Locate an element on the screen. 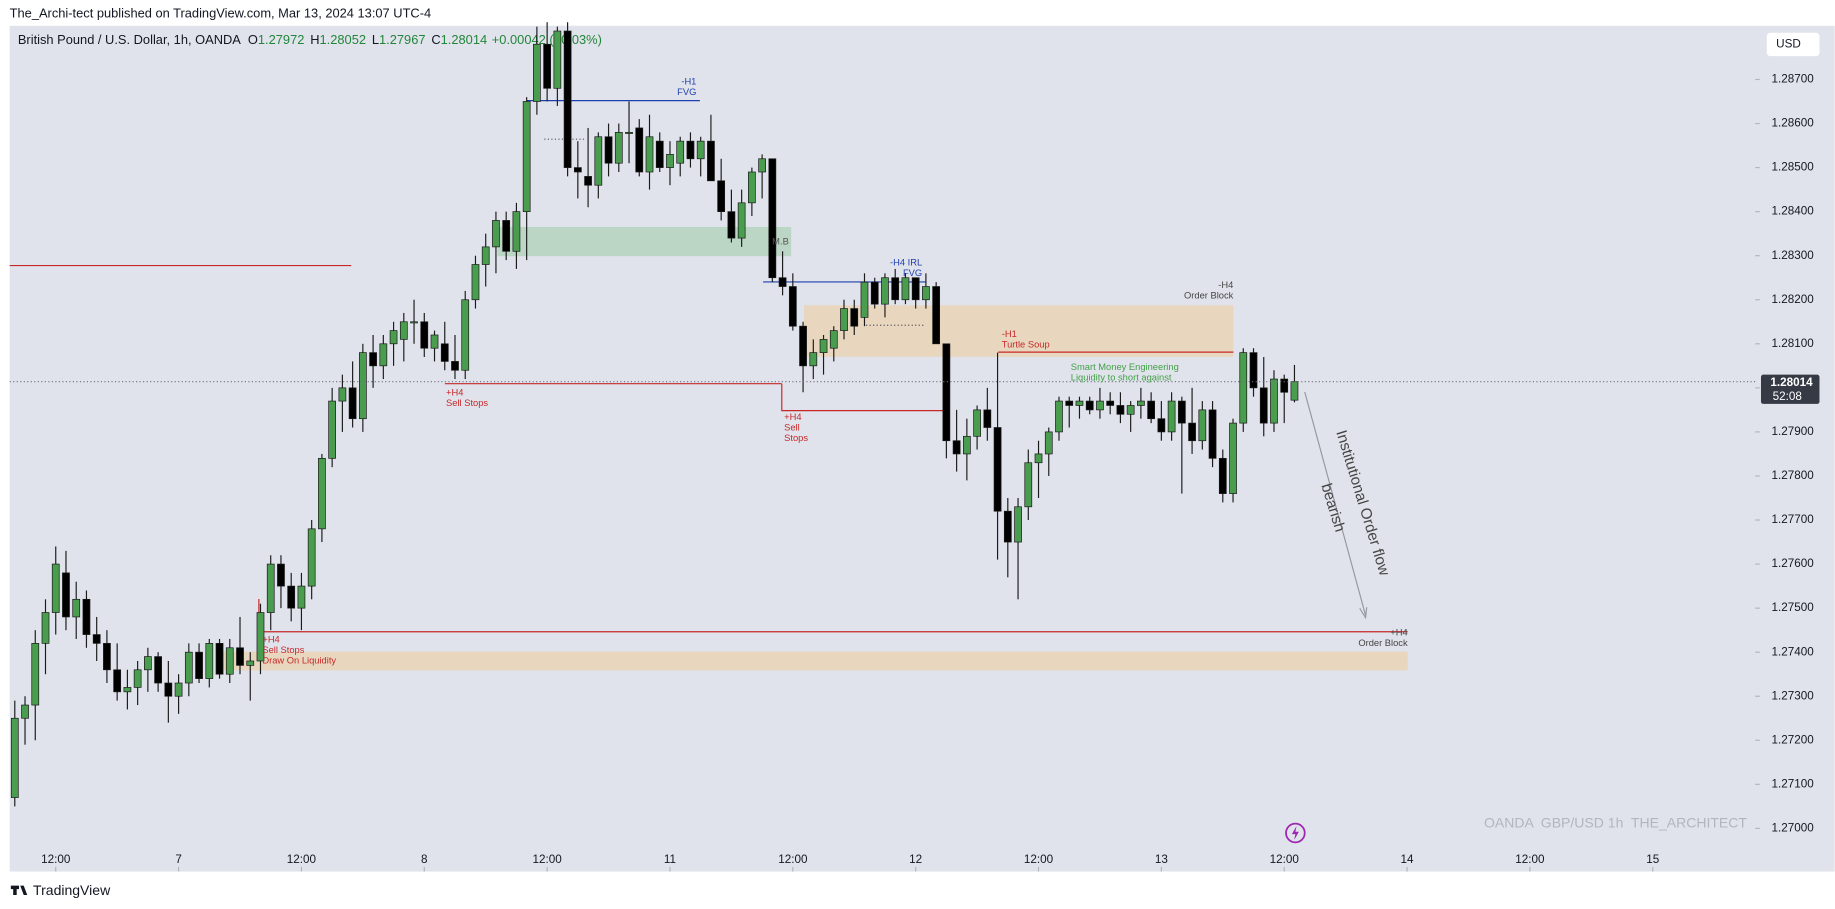  x-tick-label: 15 is located at coordinates (1653, 859).